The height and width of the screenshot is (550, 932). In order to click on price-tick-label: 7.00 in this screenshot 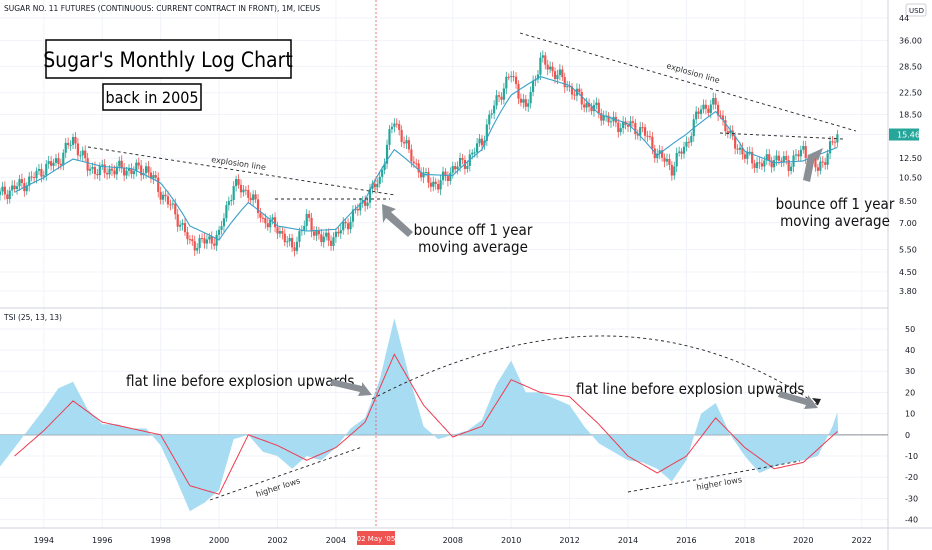, I will do `click(908, 223)`.